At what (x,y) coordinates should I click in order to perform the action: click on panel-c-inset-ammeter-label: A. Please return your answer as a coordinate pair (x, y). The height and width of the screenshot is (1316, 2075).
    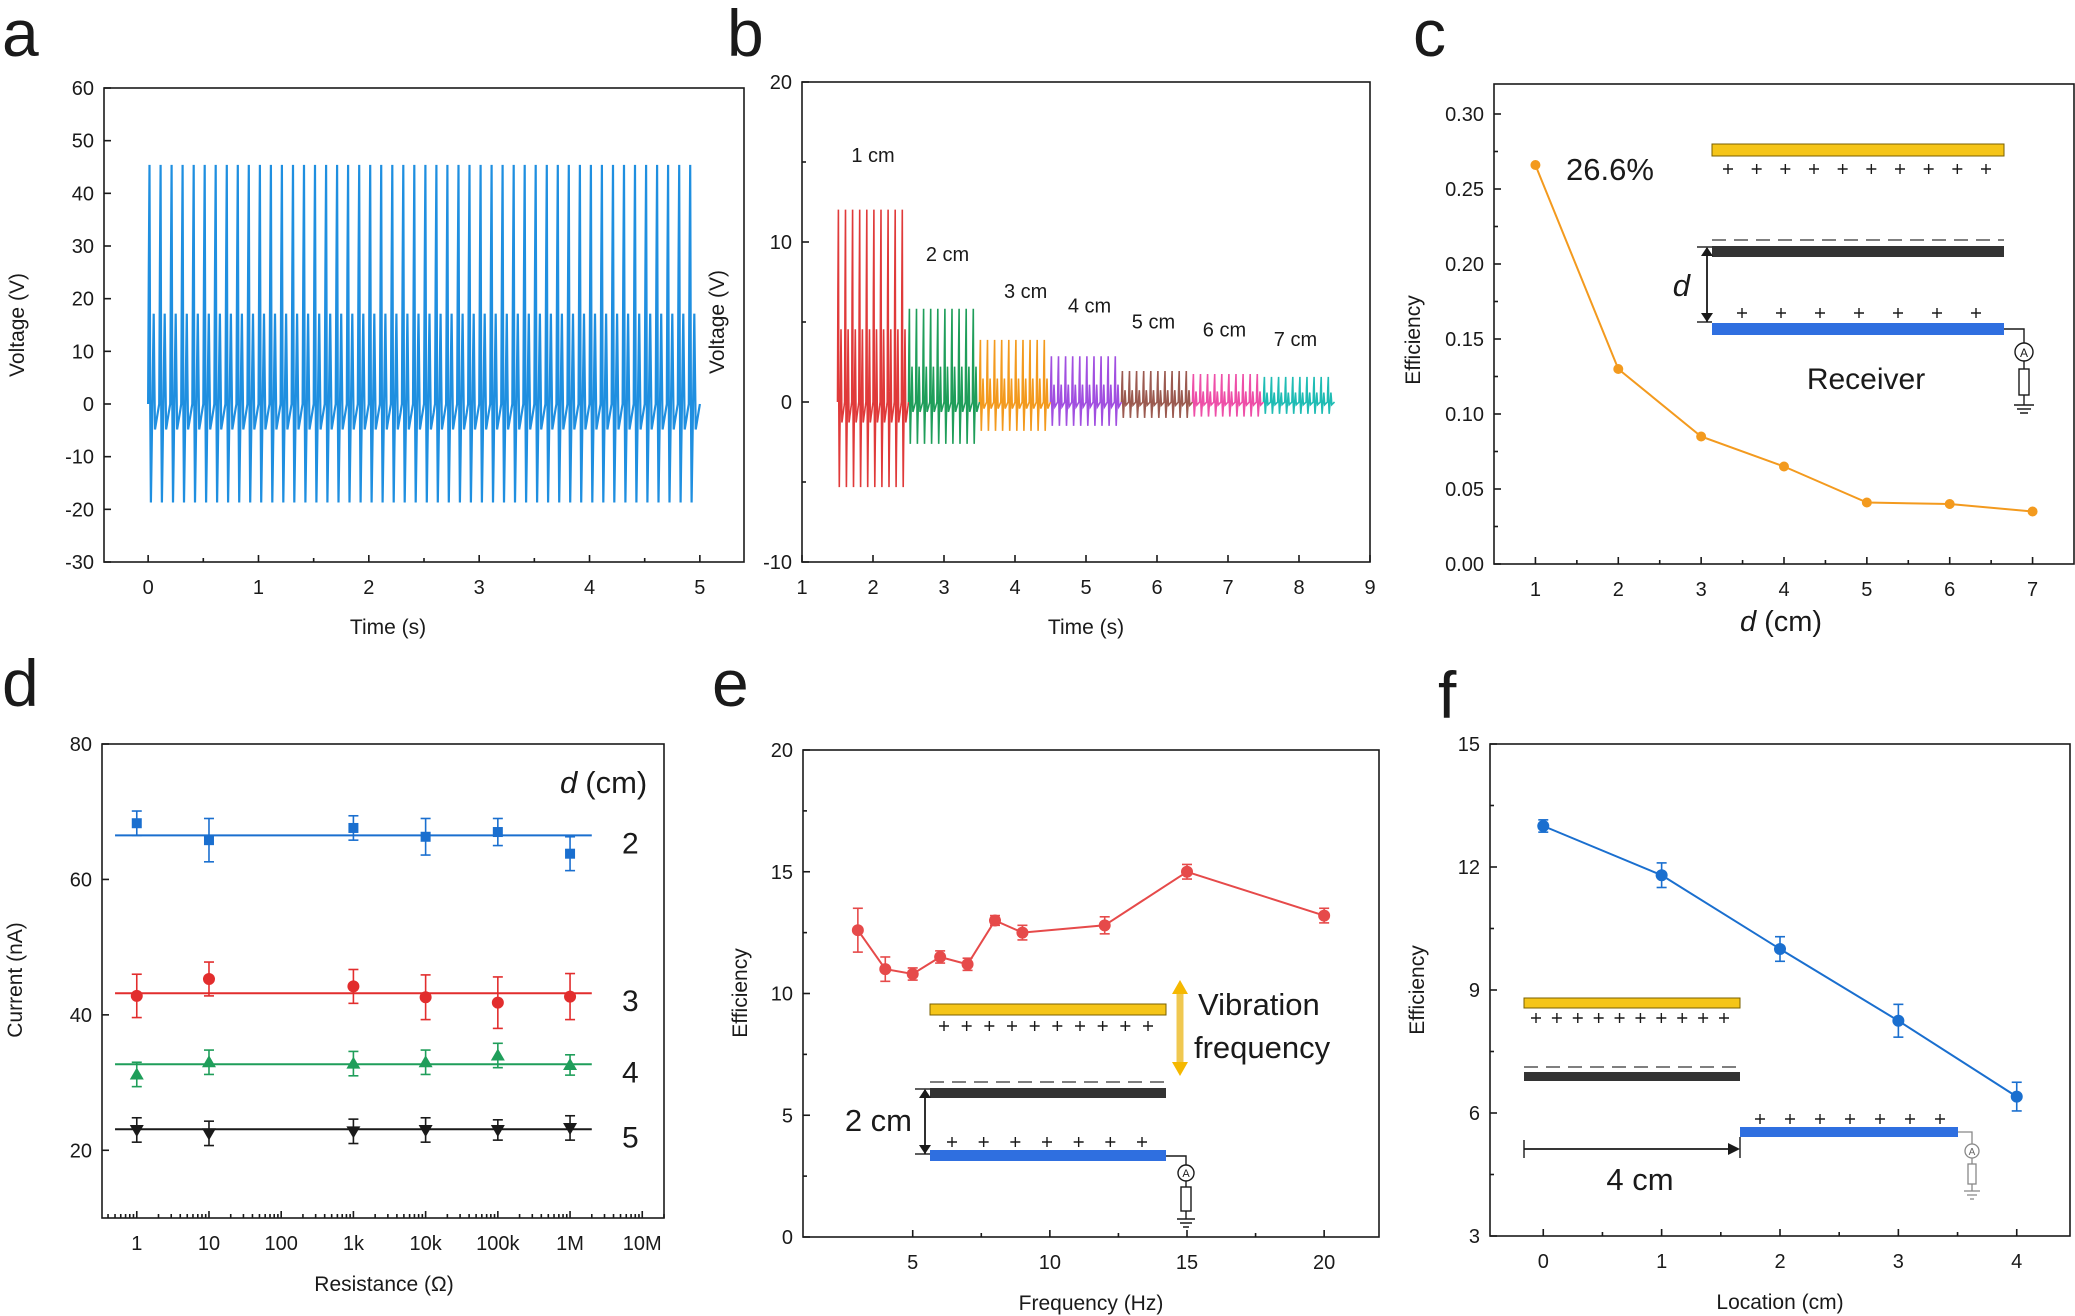
    Looking at the image, I should click on (2024, 353).